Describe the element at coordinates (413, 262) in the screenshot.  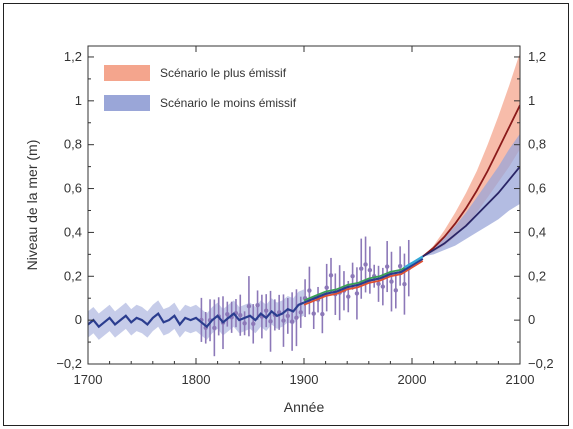
I see `satellite-line` at that location.